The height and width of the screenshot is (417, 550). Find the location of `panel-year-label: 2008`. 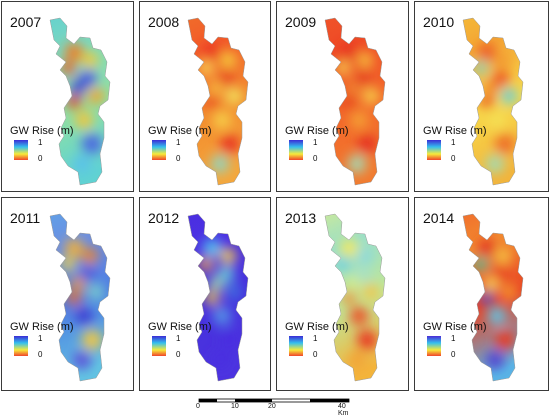

panel-year-label: 2008 is located at coordinates (164, 22).